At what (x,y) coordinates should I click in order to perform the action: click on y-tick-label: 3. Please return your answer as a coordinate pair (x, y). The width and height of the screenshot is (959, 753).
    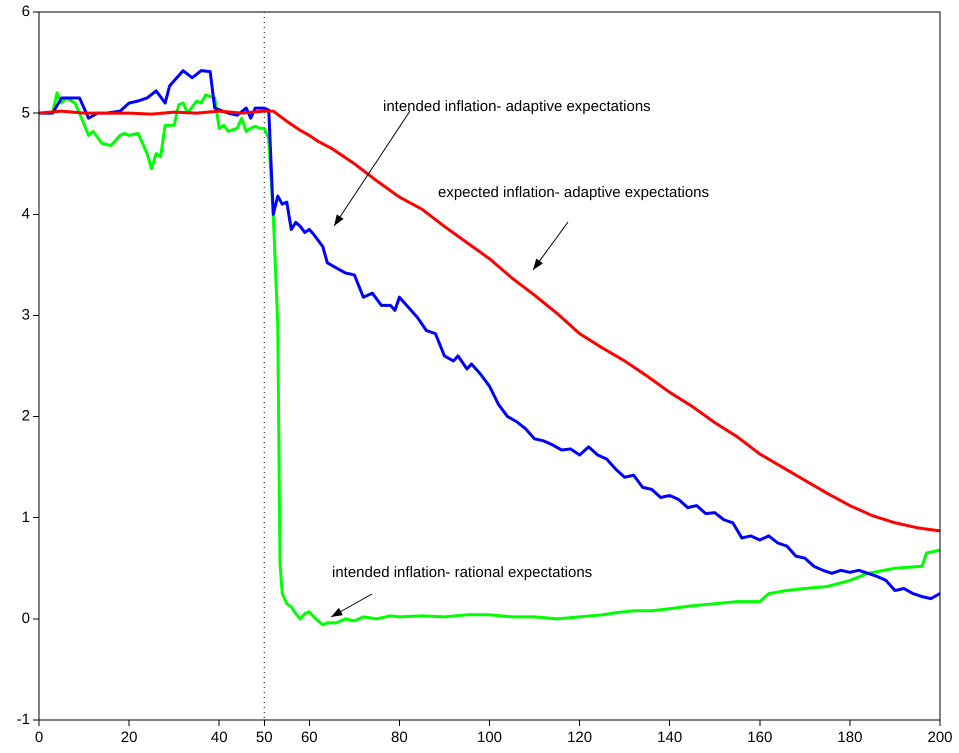
    Looking at the image, I should click on (26, 315).